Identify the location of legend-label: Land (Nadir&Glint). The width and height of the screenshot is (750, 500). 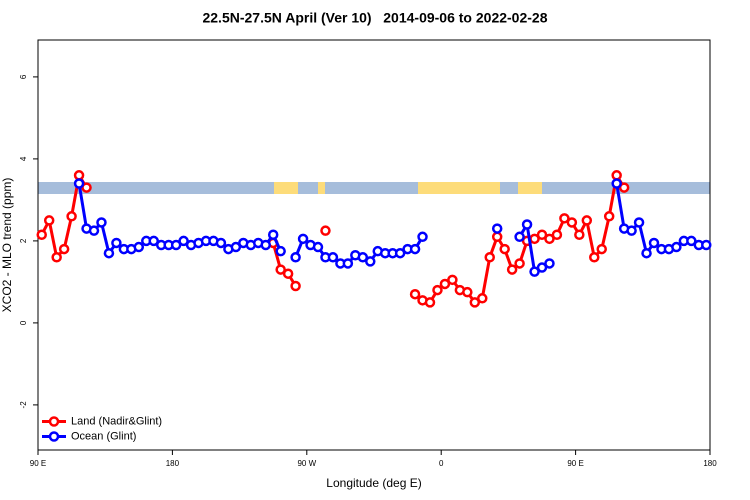
(116, 421).